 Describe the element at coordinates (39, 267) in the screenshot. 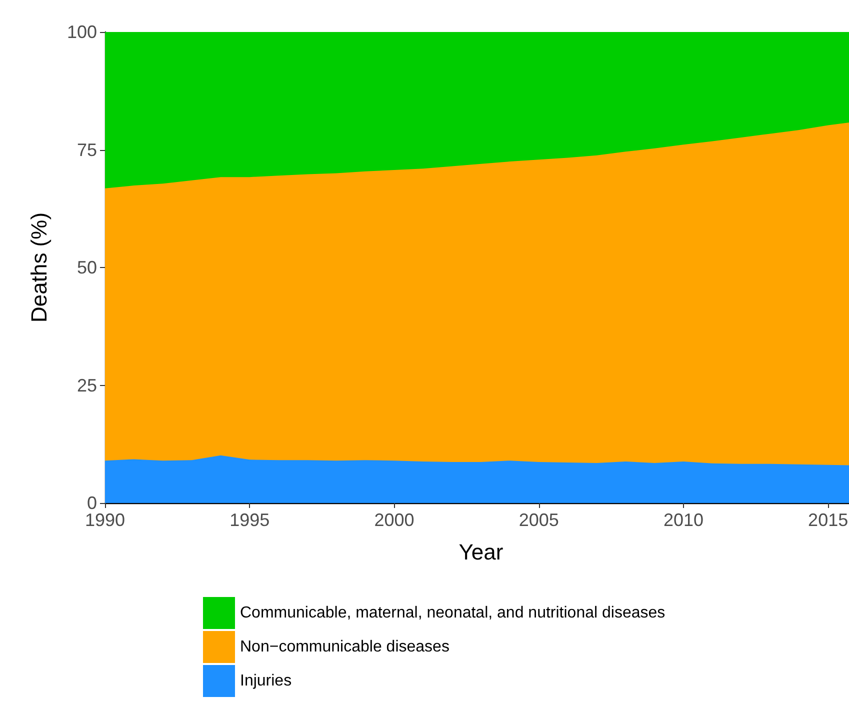

I see `y-axis-title: Deaths (%)` at that location.